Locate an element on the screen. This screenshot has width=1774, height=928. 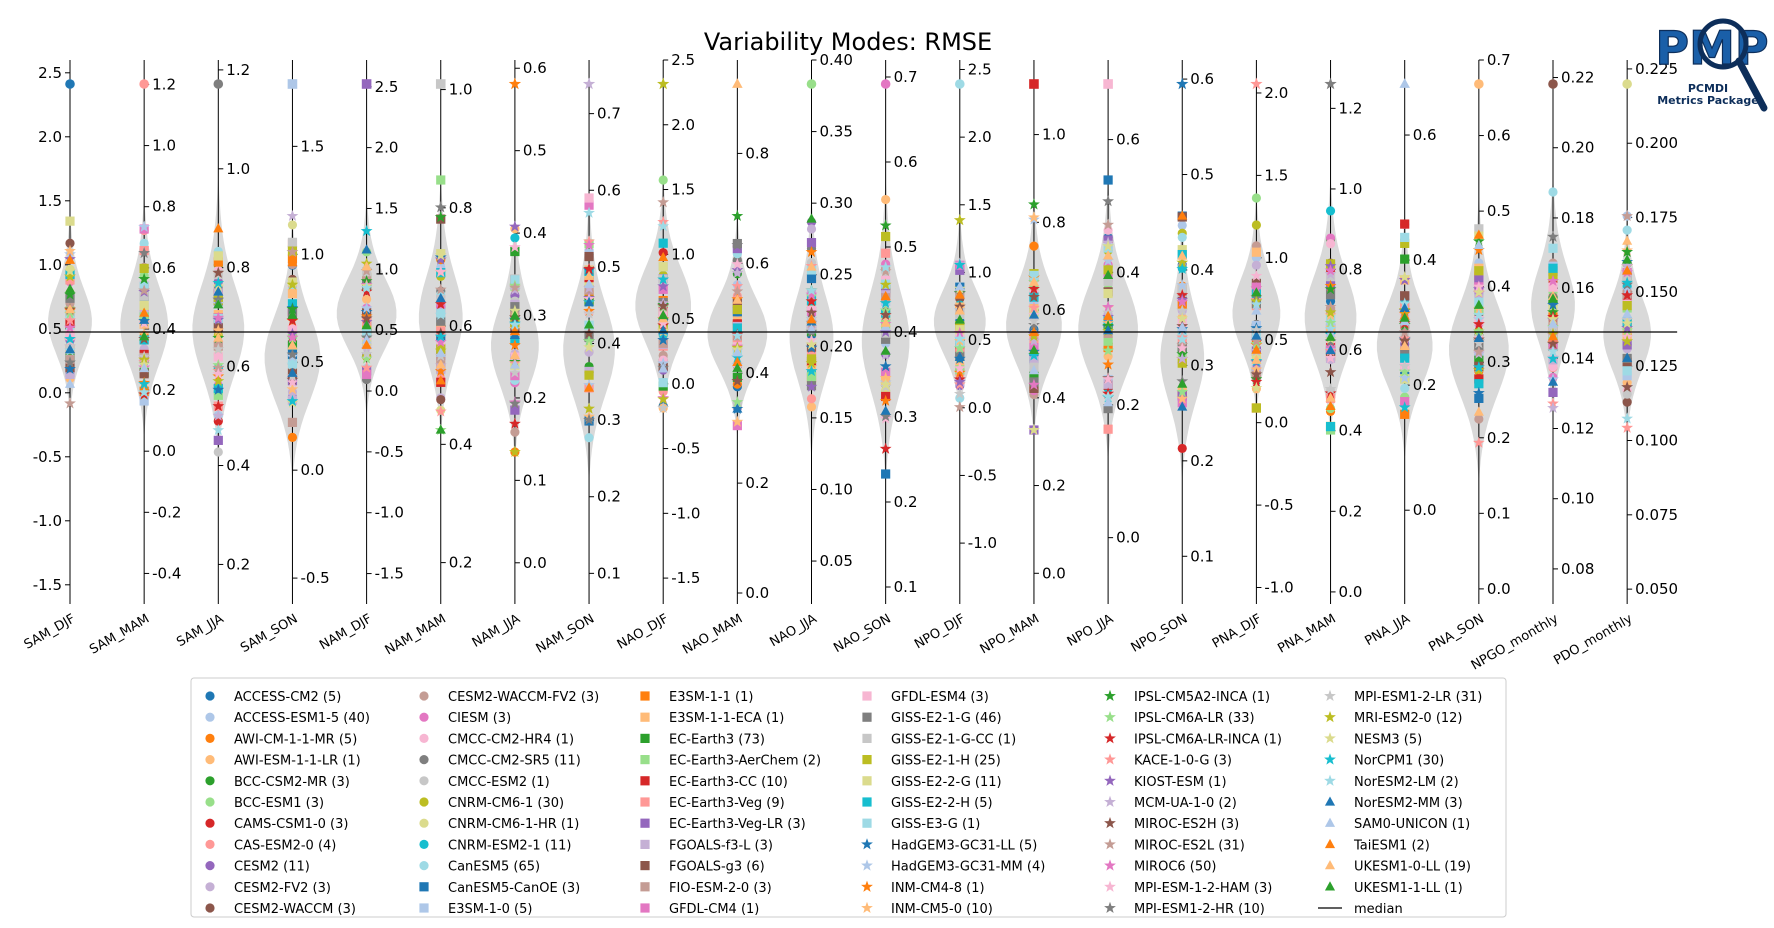
category-label: PNA_JJA is located at coordinates (1388, 630).